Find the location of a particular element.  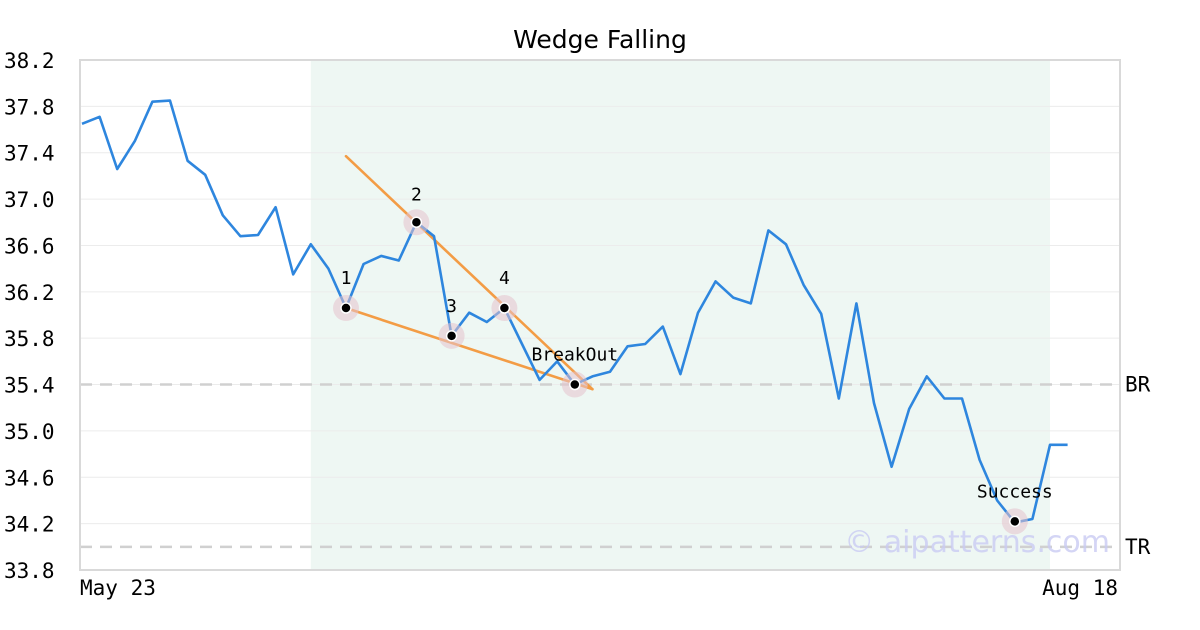

watermark: © aipatterns.com is located at coordinates (977, 542).